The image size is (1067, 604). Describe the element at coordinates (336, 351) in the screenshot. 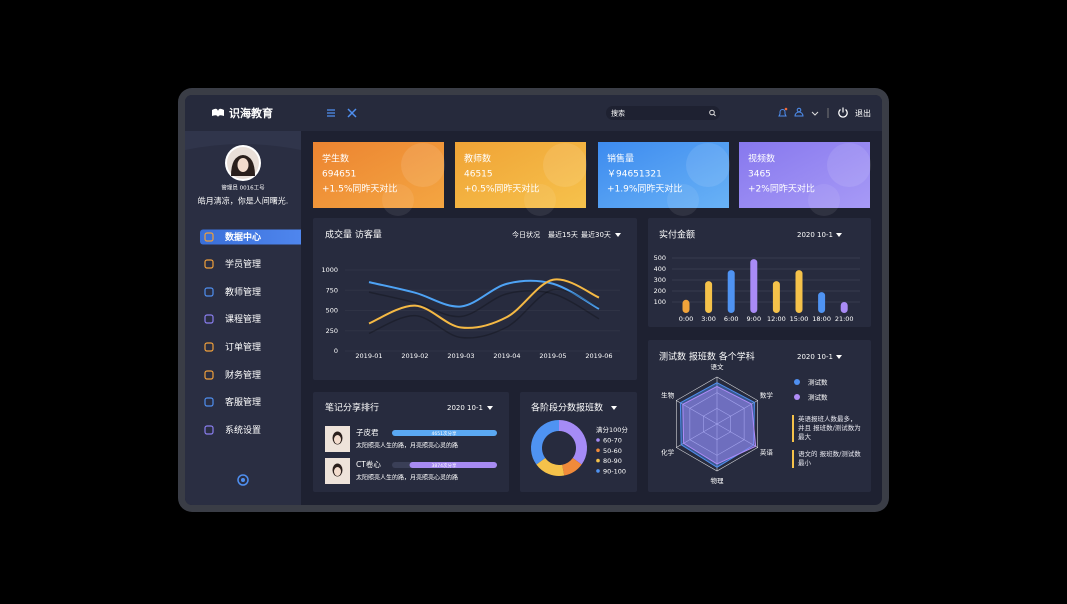

I see `y-tick-label: 0` at that location.